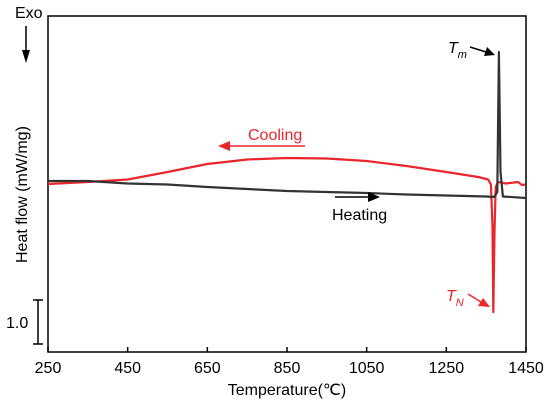 The width and height of the screenshot is (550, 416). Describe the element at coordinates (374, 197) in the screenshot. I see `heating-arrow-head-icon` at that location.